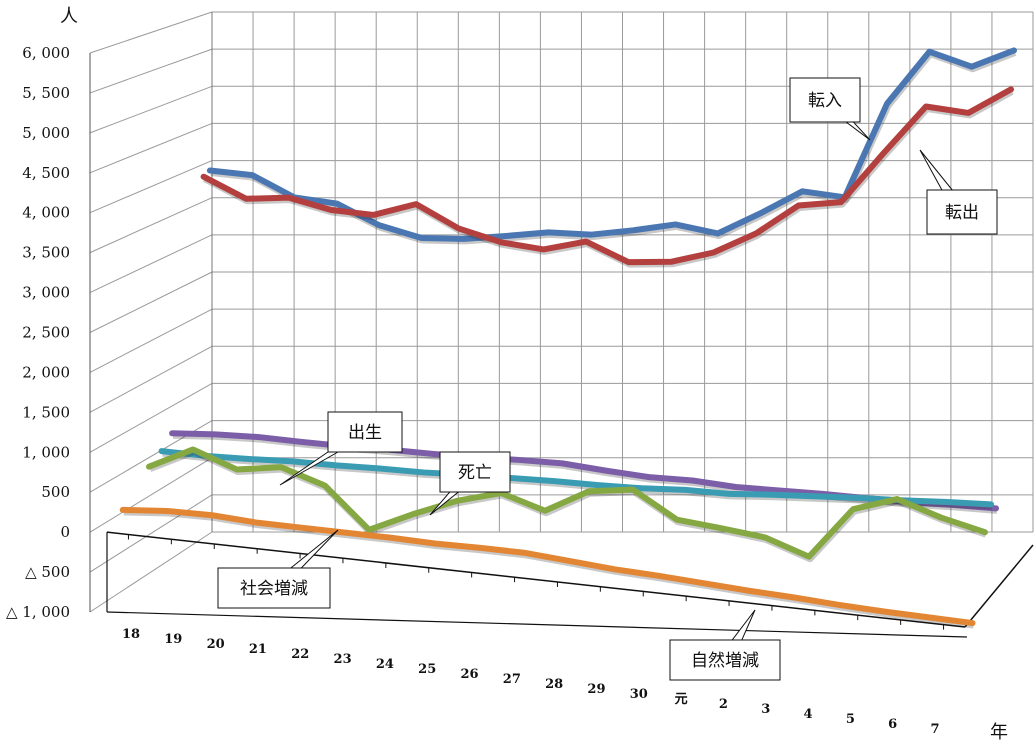 Image resolution: width=1035 pixels, height=740 pixels. What do you see at coordinates (300, 654) in the screenshot?
I see `x-tick-label: 22` at bounding box center [300, 654].